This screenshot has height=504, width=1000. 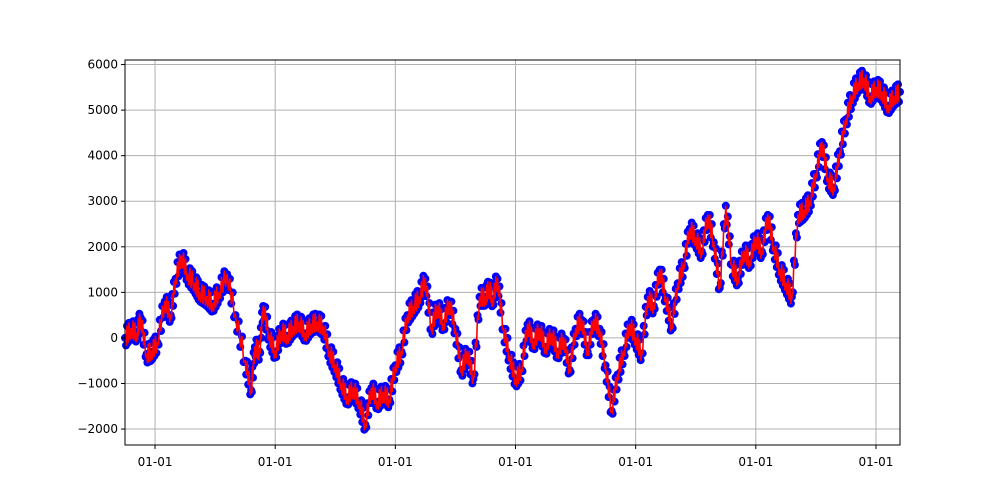 I want to click on y-tick-label: 1000, so click(x=102, y=292).